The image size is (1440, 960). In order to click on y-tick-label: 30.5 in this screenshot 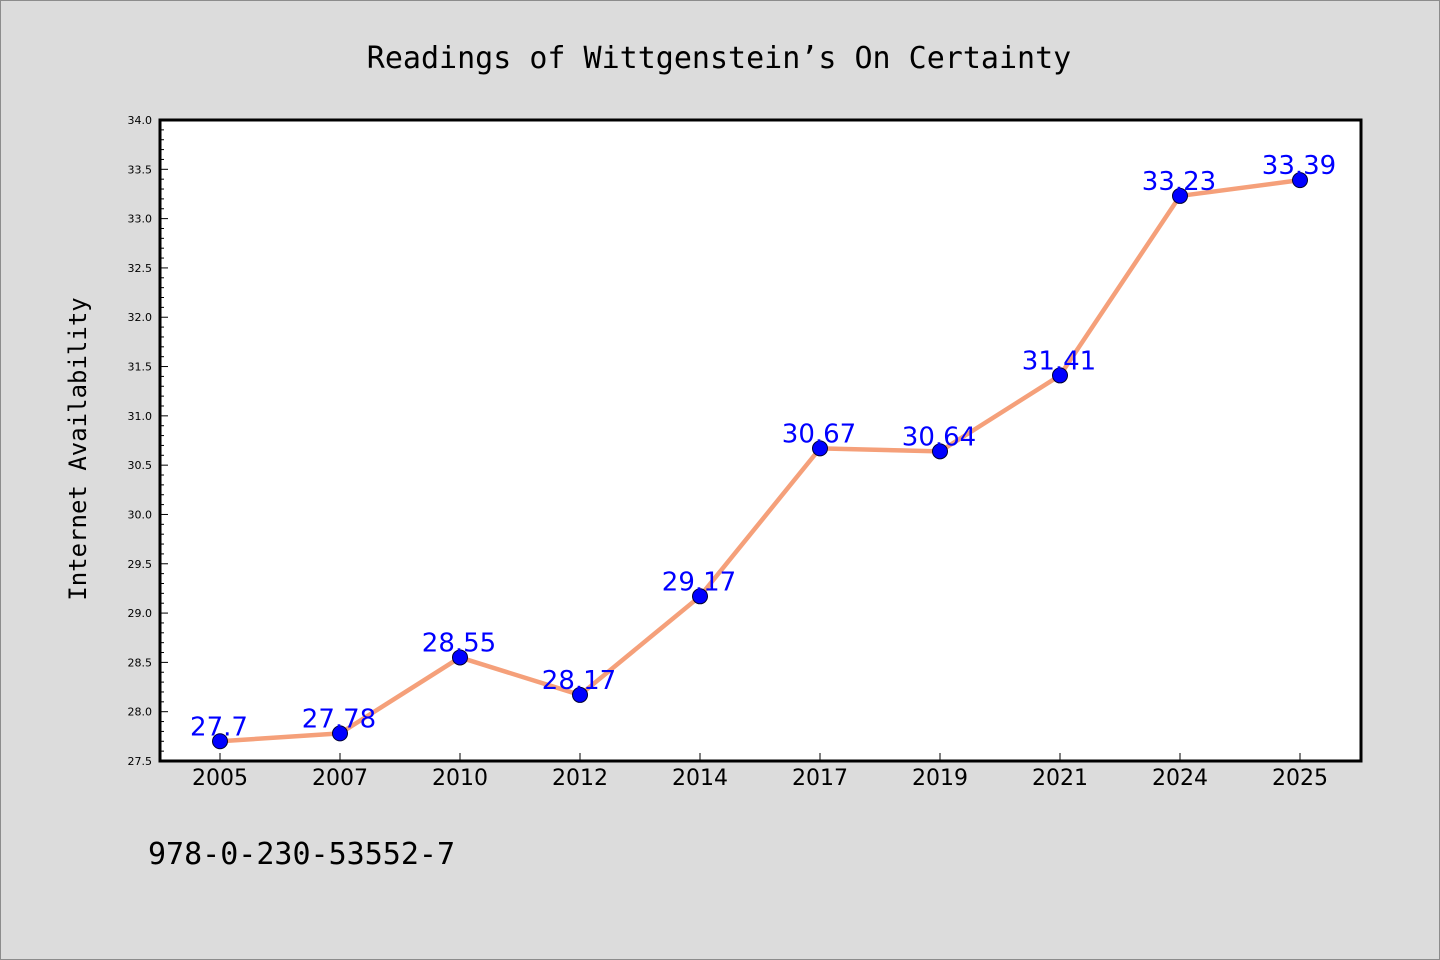, I will do `click(140, 465)`.